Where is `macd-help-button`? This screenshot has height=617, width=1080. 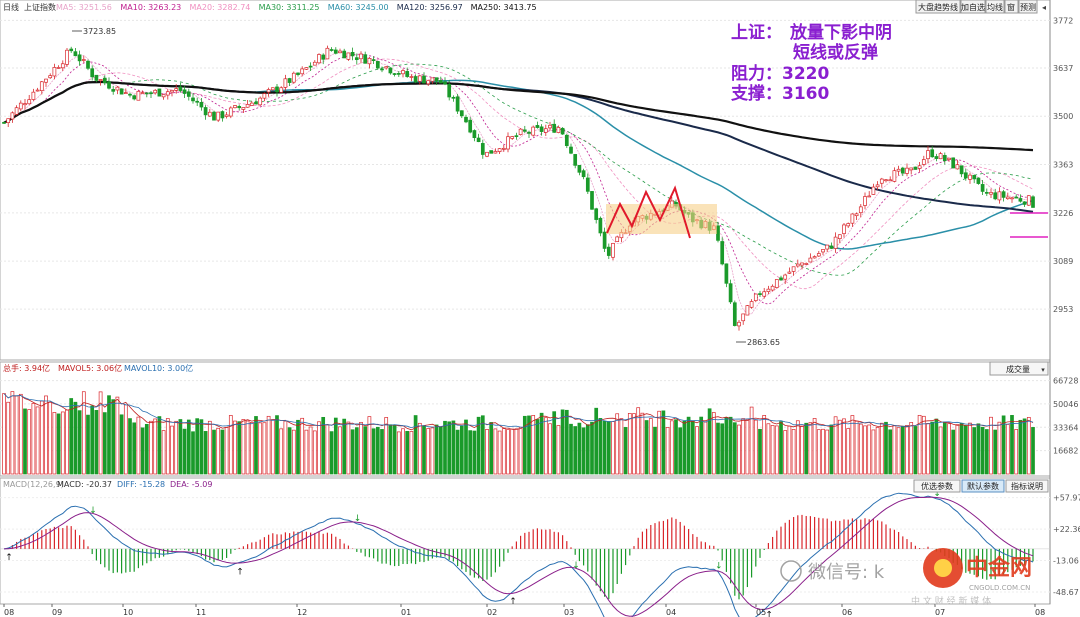
macd-help-button is located at coordinates (1027, 486).